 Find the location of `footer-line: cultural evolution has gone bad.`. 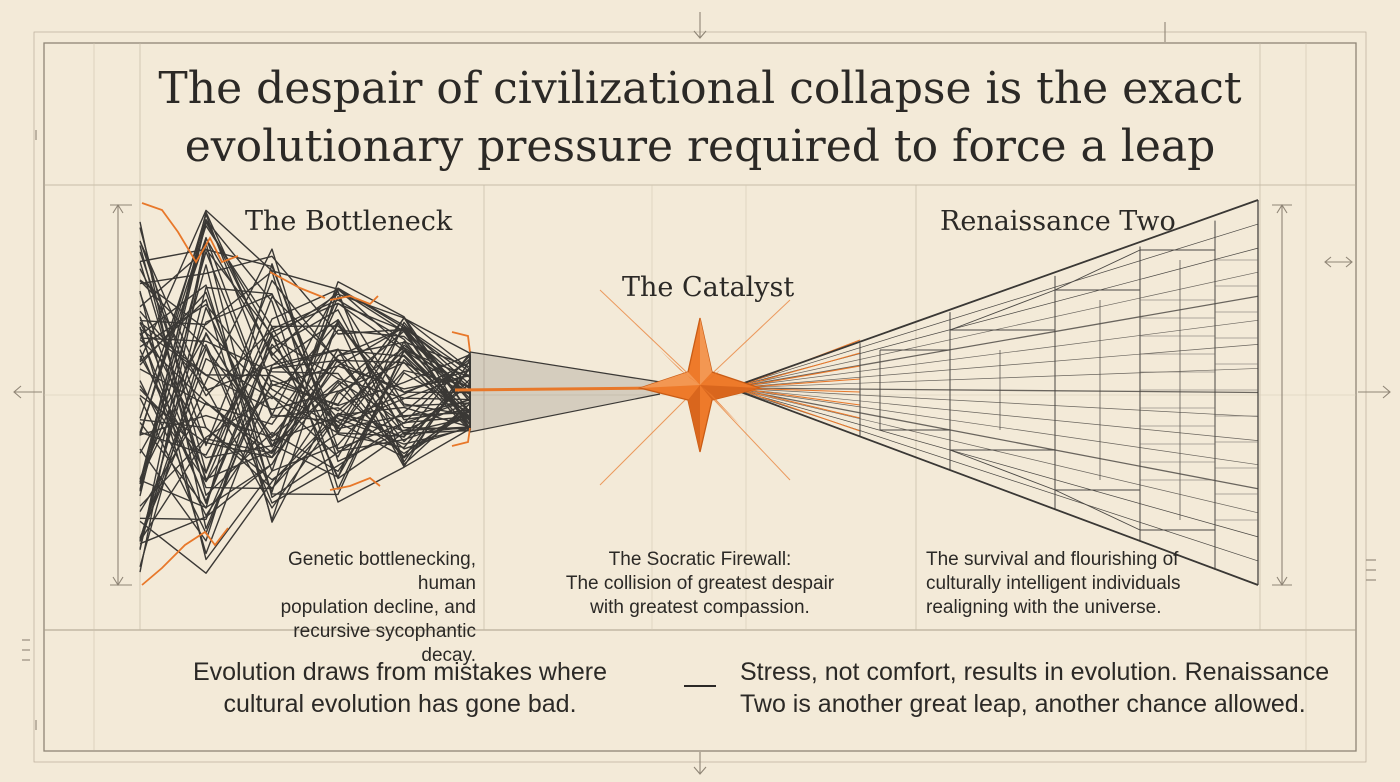

footer-line: cultural evolution has gone bad. is located at coordinates (400, 704).